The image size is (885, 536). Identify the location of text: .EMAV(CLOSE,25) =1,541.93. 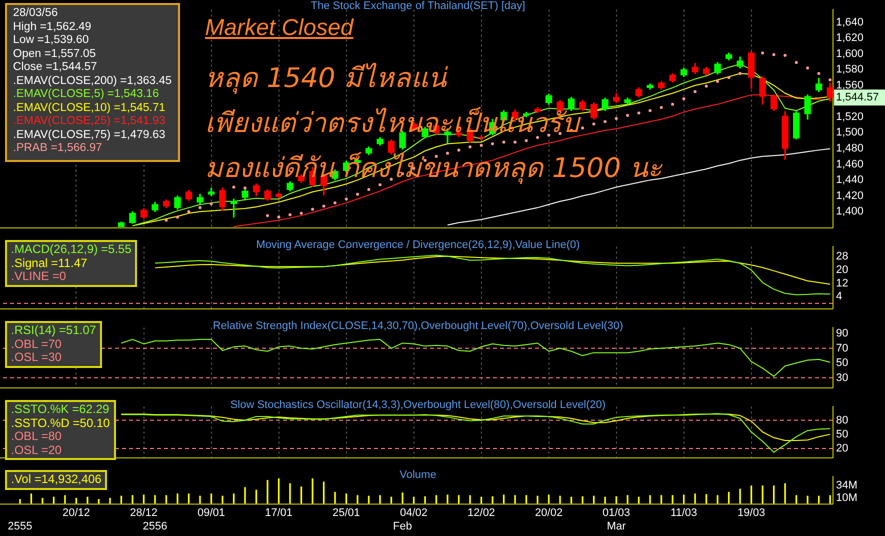
(89, 121).